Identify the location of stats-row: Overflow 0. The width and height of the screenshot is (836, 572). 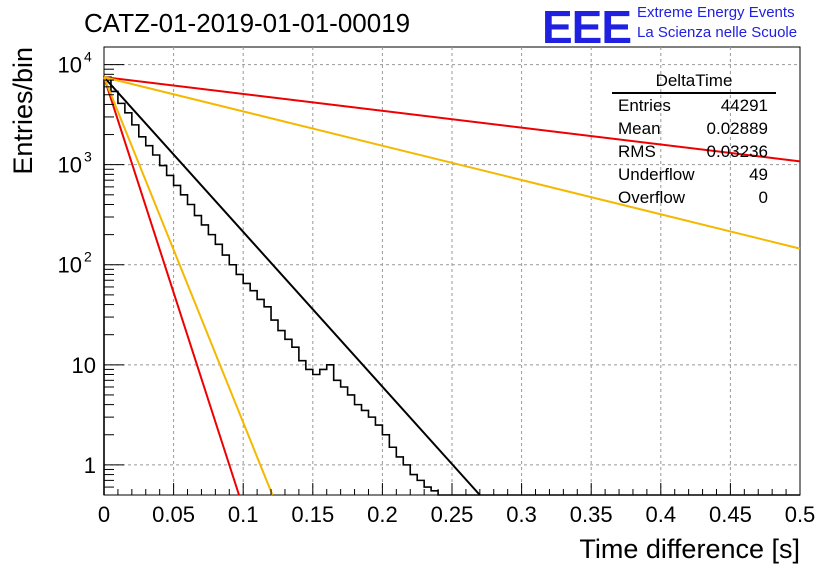
(694, 197).